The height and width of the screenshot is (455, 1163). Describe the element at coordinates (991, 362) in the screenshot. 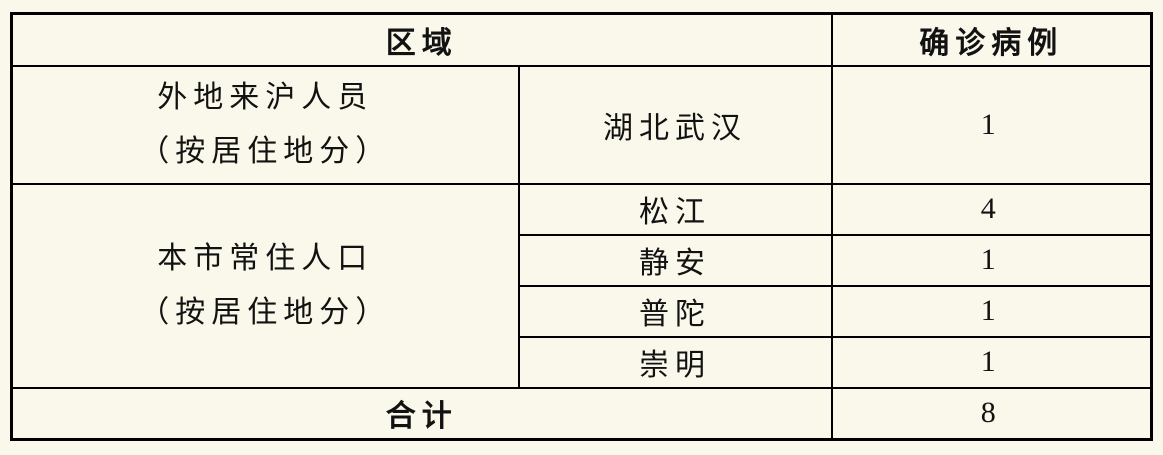

I see `cases-cell-chongming: 1` at that location.